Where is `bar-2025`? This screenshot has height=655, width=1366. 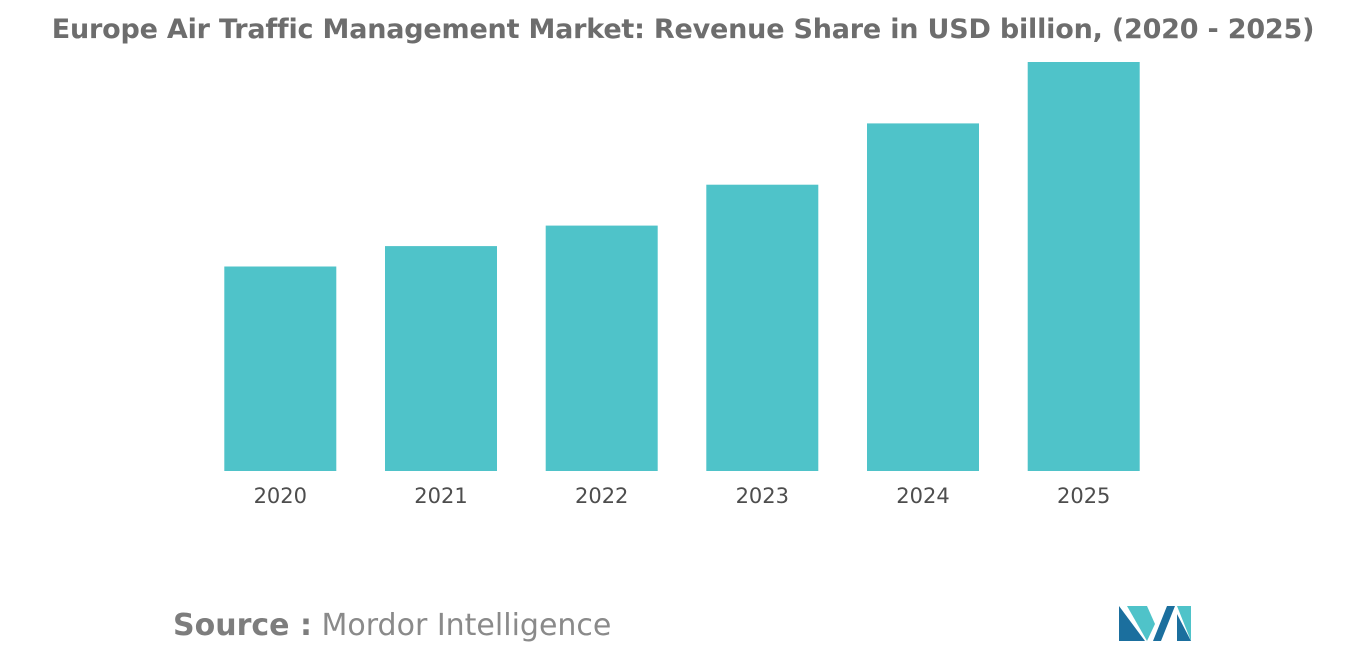
bar-2025 is located at coordinates (1083, 266).